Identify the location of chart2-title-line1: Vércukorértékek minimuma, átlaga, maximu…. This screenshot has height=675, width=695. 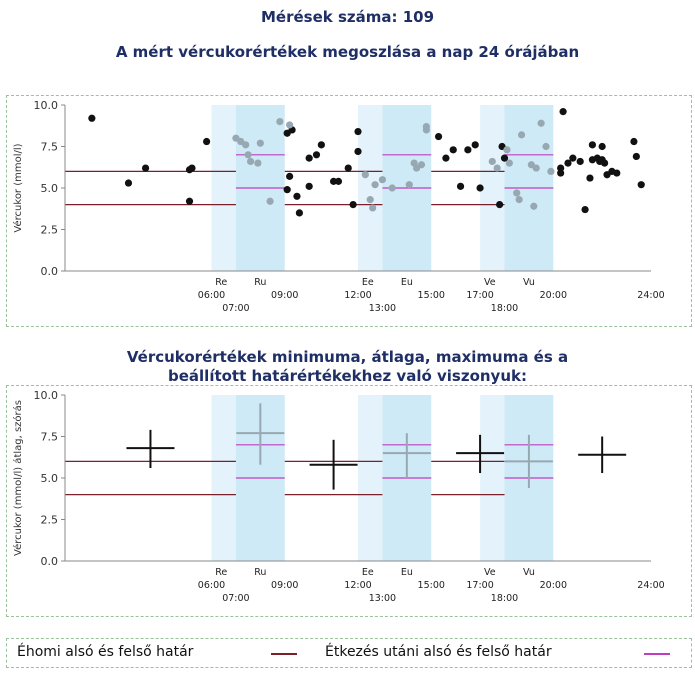
(347, 357).